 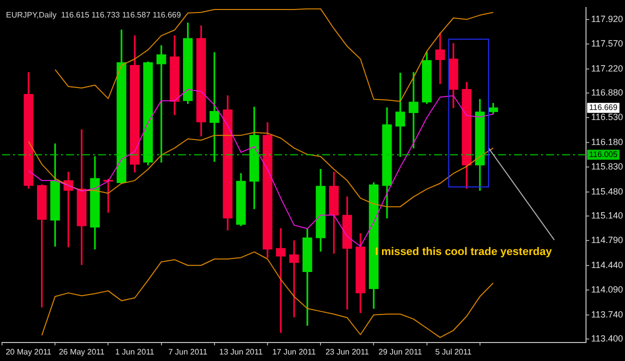 What do you see at coordinates (607, 117) in the screenshot?
I see `y-tick-label: 116.530` at bounding box center [607, 117].